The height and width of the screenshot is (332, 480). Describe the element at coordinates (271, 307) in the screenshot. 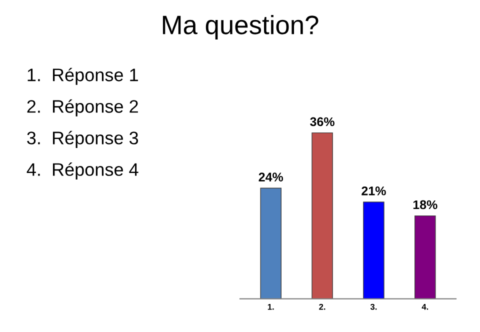

I see `x-tick-label: 1.` at that location.